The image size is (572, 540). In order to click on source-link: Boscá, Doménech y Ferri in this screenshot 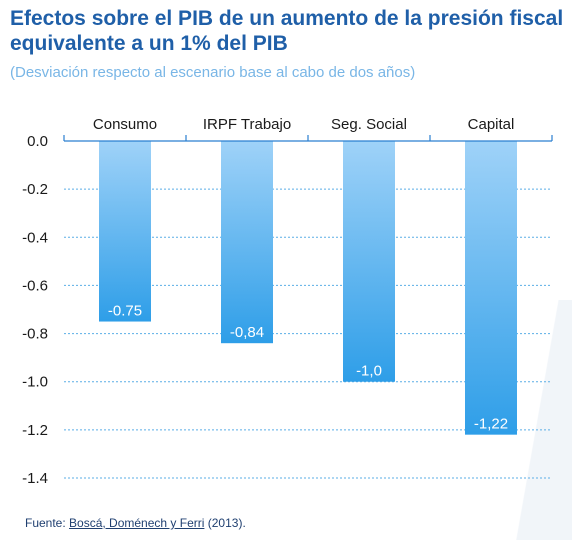, I will do `click(137, 523)`.